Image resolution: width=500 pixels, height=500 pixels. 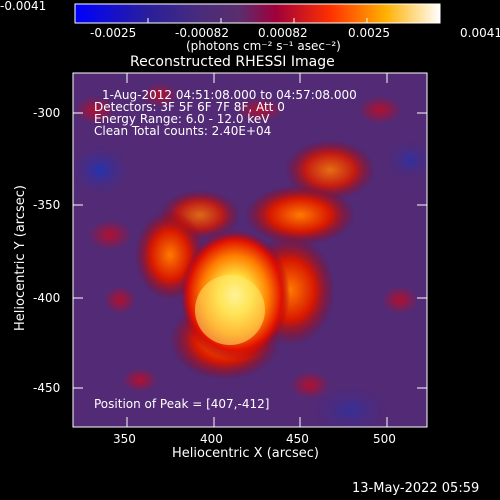 I want to click on x-axis-label: Heliocentric X (arcsec), so click(x=245, y=453).